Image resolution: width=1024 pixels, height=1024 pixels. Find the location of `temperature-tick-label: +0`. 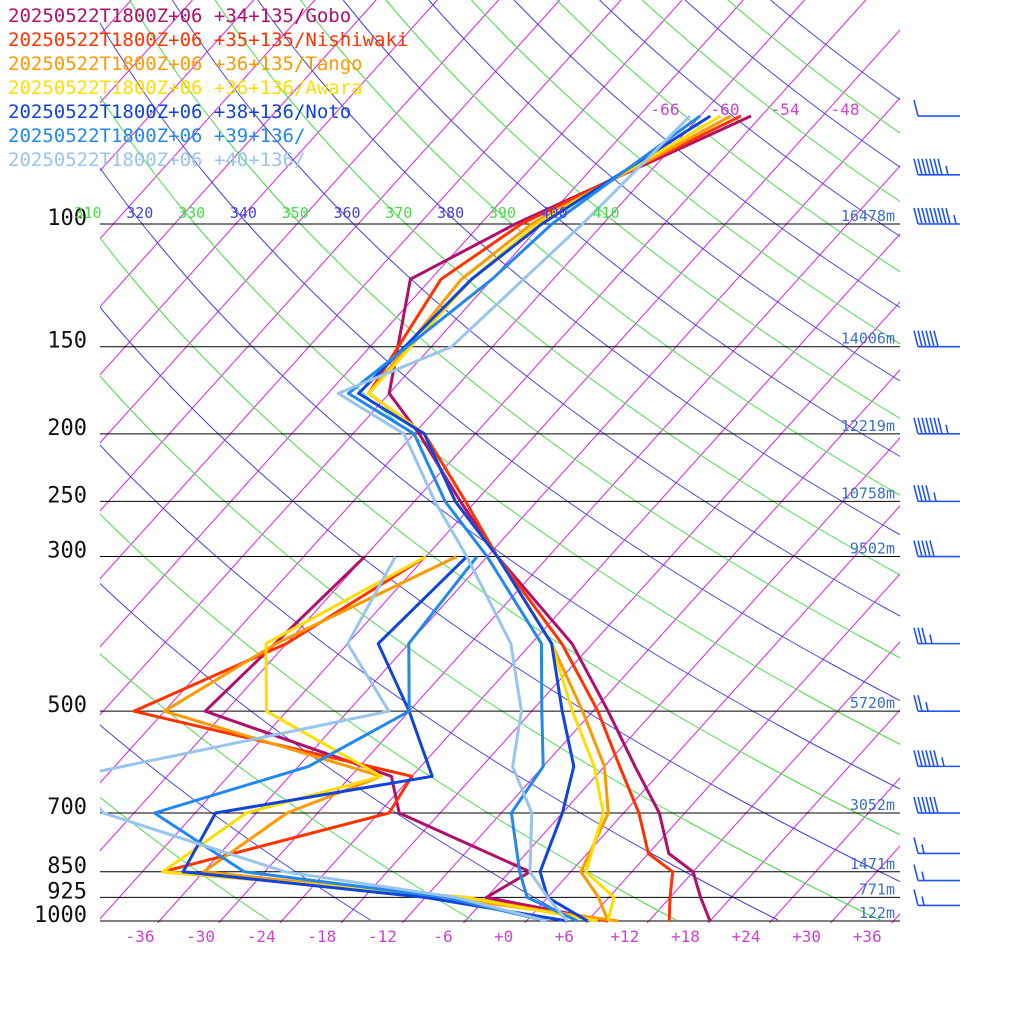

temperature-tick-label: +0 is located at coordinates (503, 936).